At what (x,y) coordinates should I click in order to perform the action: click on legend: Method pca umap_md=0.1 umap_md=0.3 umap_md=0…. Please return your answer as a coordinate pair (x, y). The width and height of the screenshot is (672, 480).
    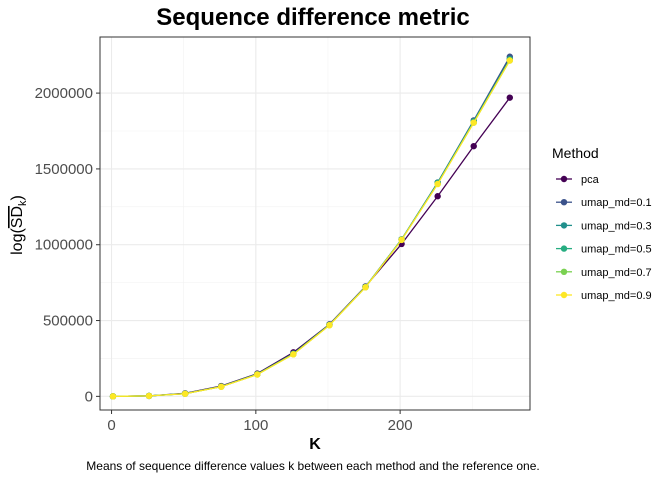
    Looking at the image, I should click on (602, 223).